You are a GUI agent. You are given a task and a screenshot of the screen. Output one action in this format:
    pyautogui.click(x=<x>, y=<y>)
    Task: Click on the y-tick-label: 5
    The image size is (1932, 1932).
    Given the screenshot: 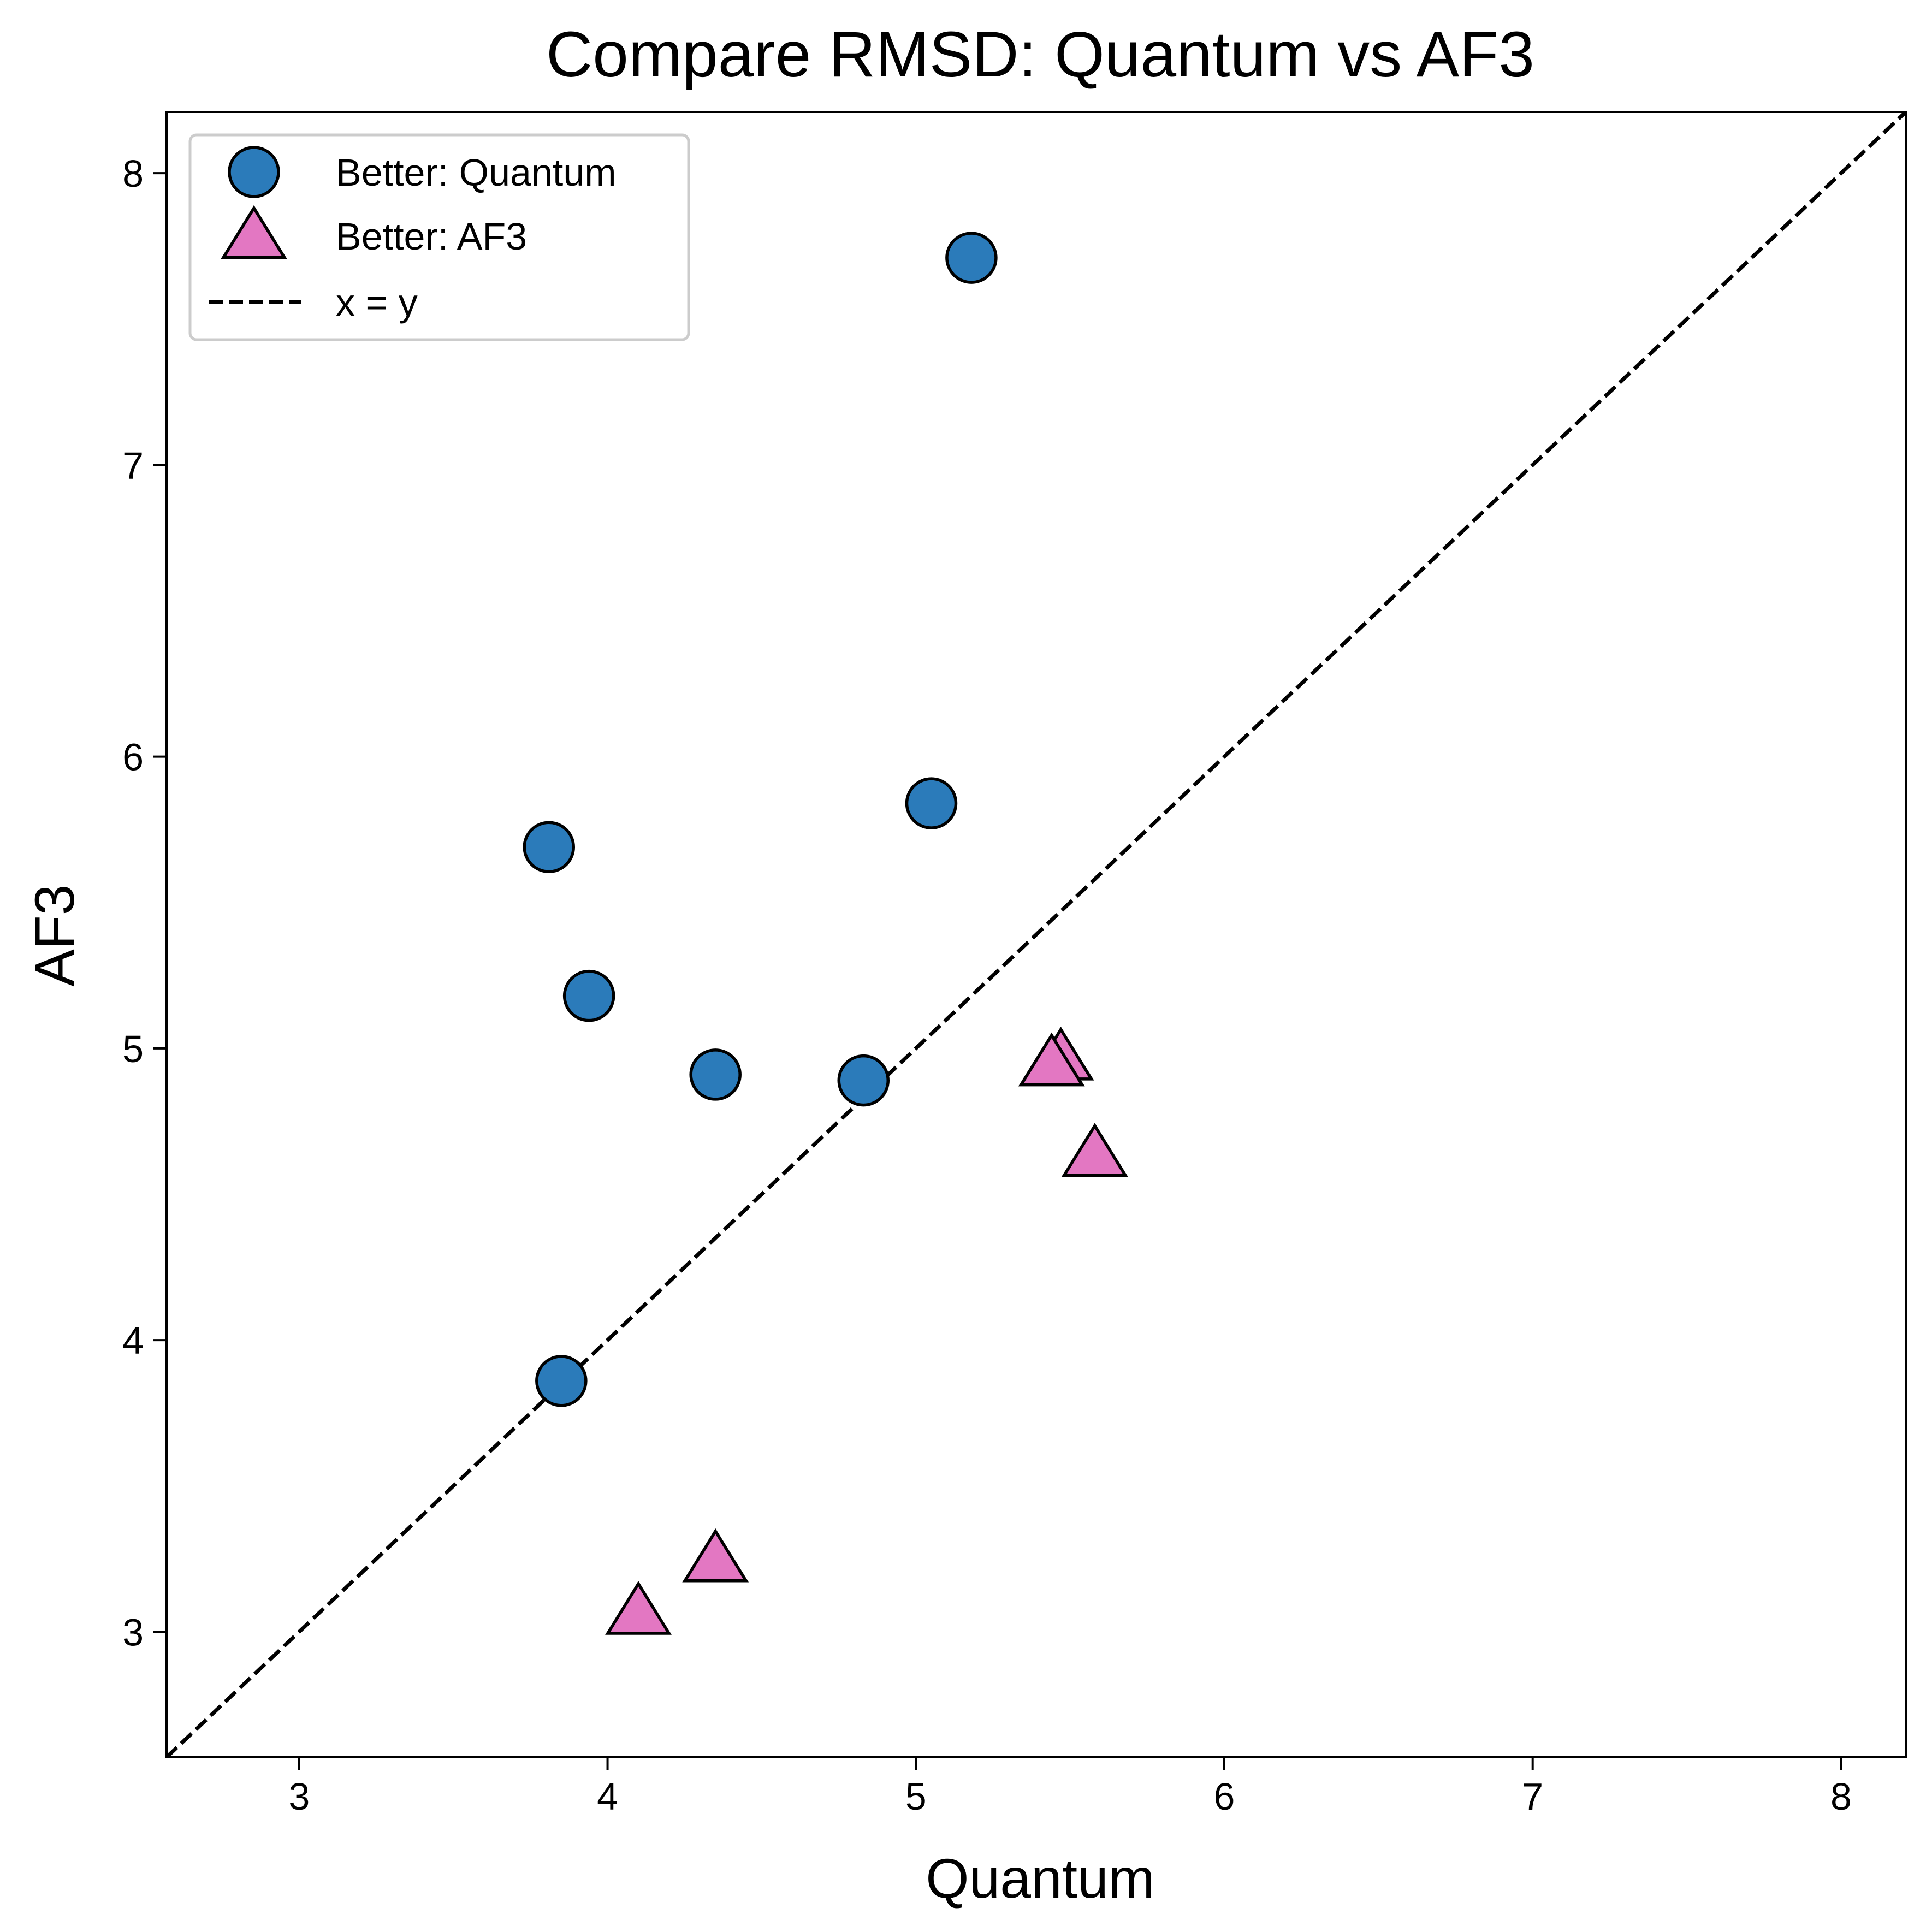 What is the action you would take?
    pyautogui.click(x=133, y=1049)
    